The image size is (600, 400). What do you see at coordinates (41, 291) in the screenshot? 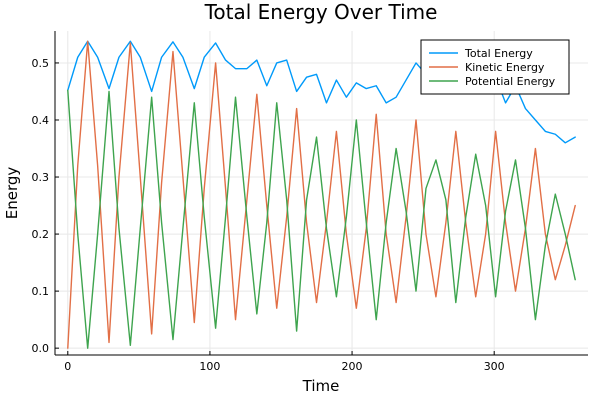
I see `y-tick-label-1: 0.1` at bounding box center [41, 291].